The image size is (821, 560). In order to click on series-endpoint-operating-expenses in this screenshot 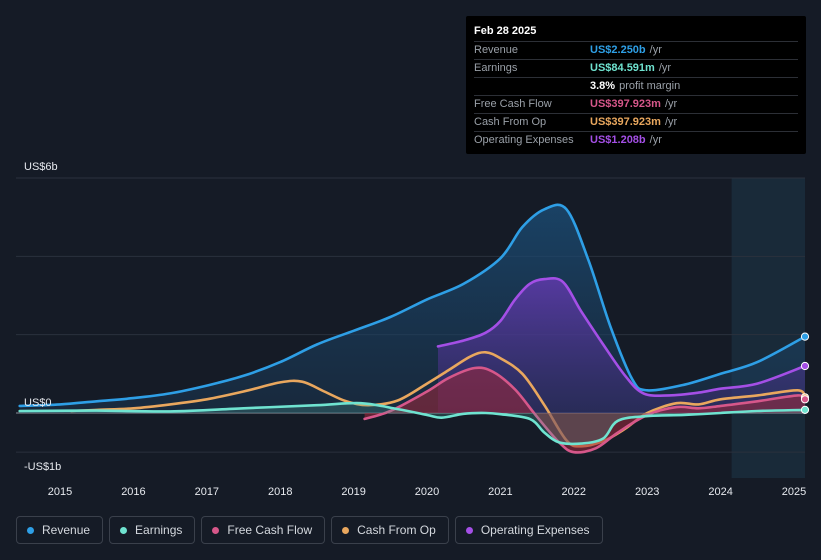, I will do `click(805, 366)`.